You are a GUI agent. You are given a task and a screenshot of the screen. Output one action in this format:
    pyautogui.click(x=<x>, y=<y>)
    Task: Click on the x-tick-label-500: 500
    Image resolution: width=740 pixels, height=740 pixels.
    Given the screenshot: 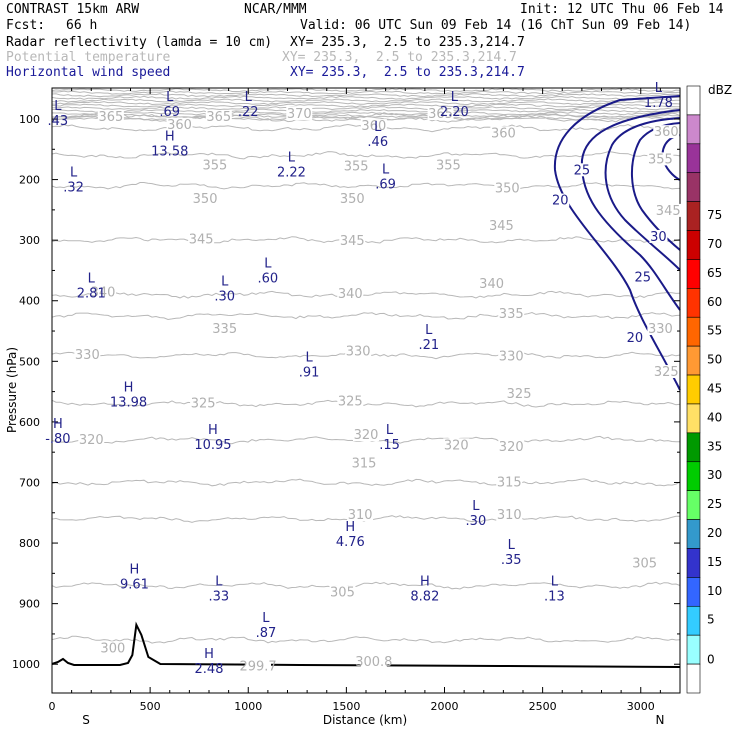 What is the action you would take?
    pyautogui.click(x=150, y=706)
    